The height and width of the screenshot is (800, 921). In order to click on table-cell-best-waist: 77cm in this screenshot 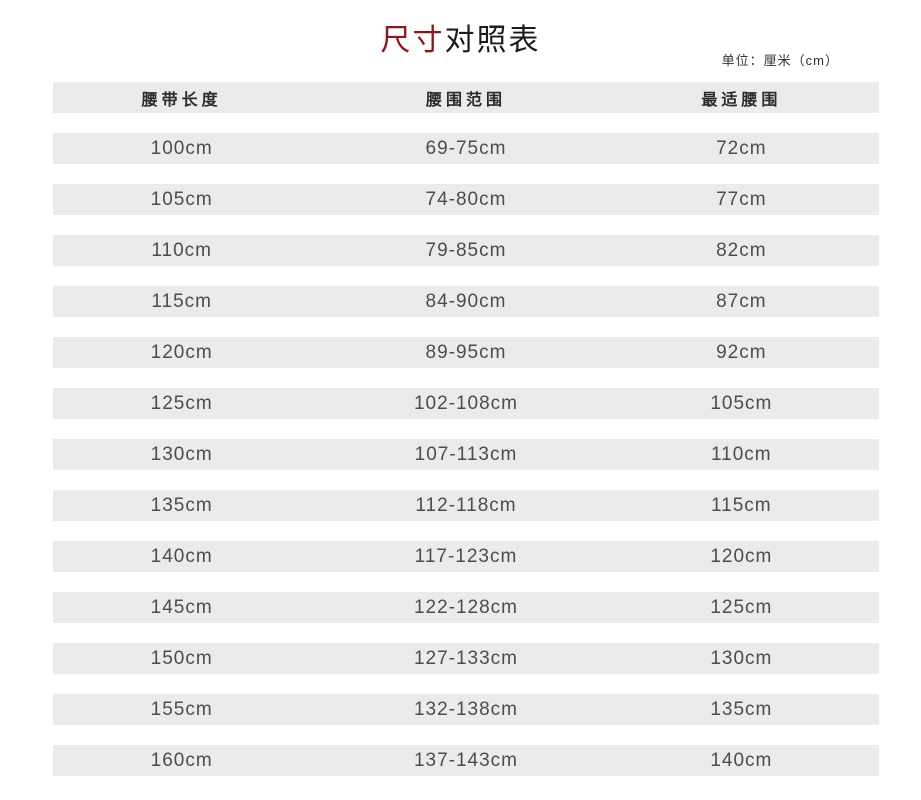, I will do `click(741, 199)`.